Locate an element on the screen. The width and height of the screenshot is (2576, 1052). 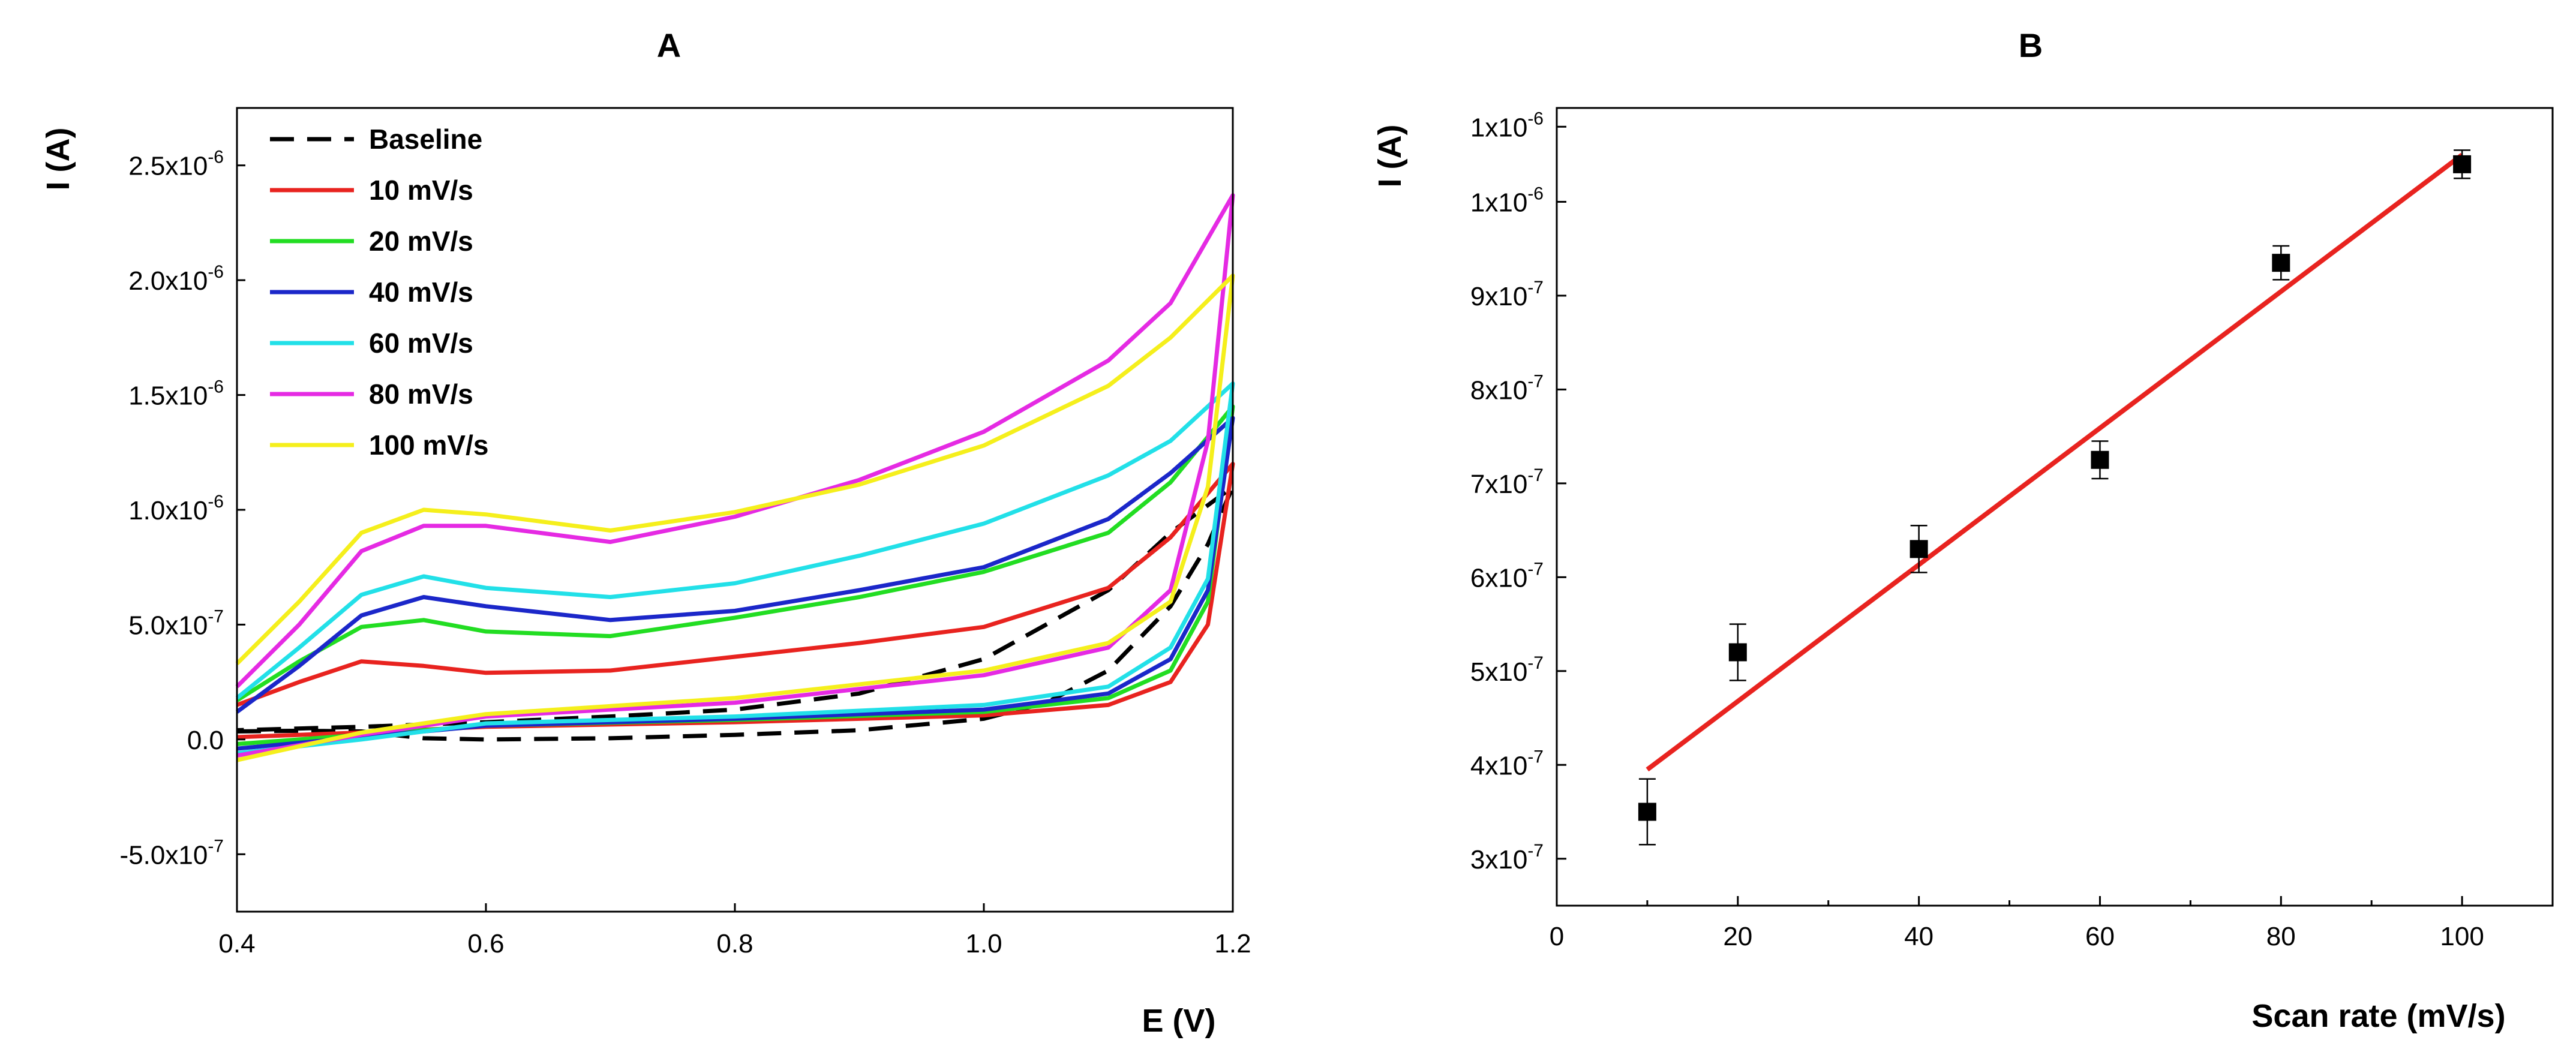
panel-a-x-tick-label: 0.6 is located at coordinates (485, 944).